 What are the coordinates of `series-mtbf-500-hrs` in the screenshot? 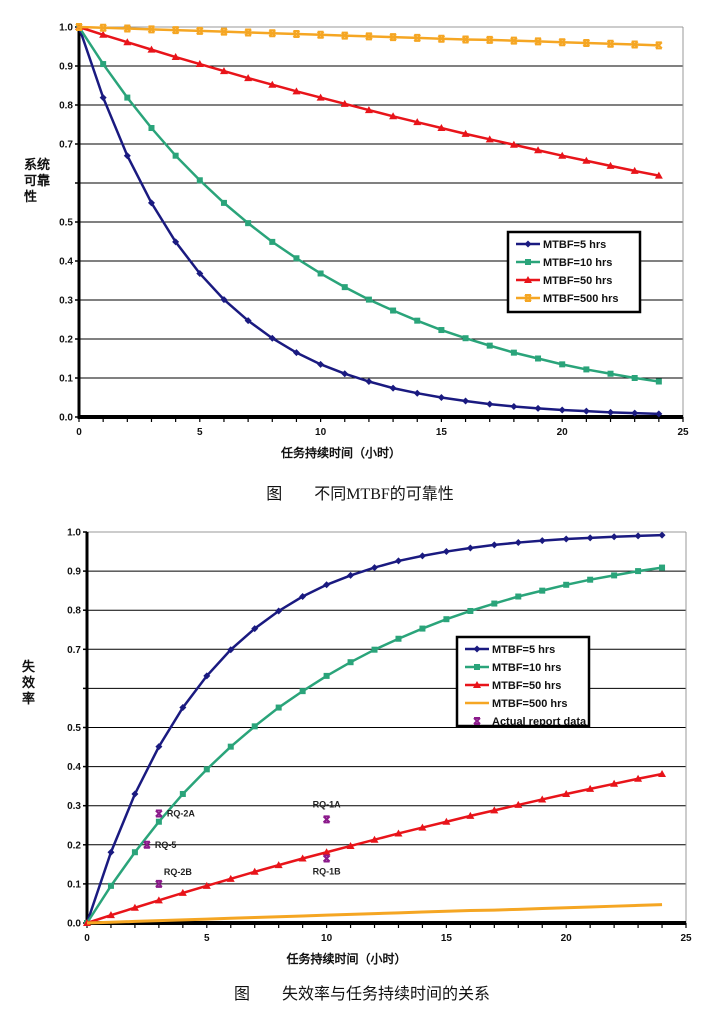 It's located at (369, 36).